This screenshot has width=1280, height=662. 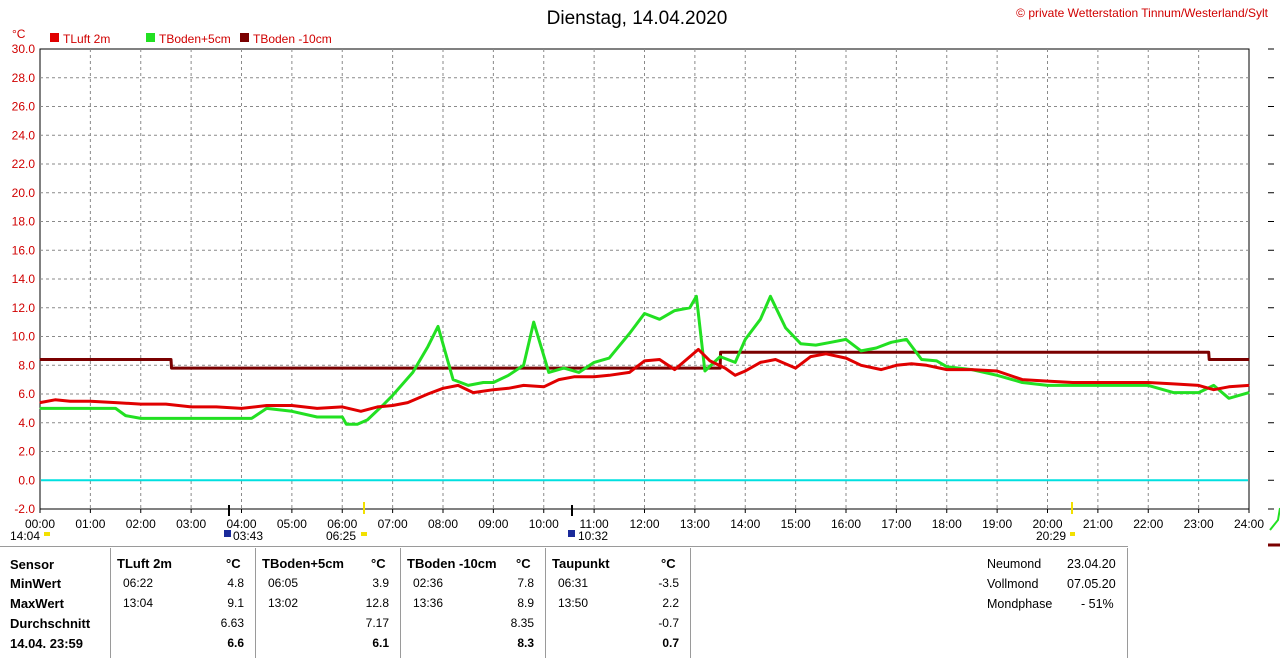 I want to click on stat-max_time: 13:02, so click(x=283, y=603).